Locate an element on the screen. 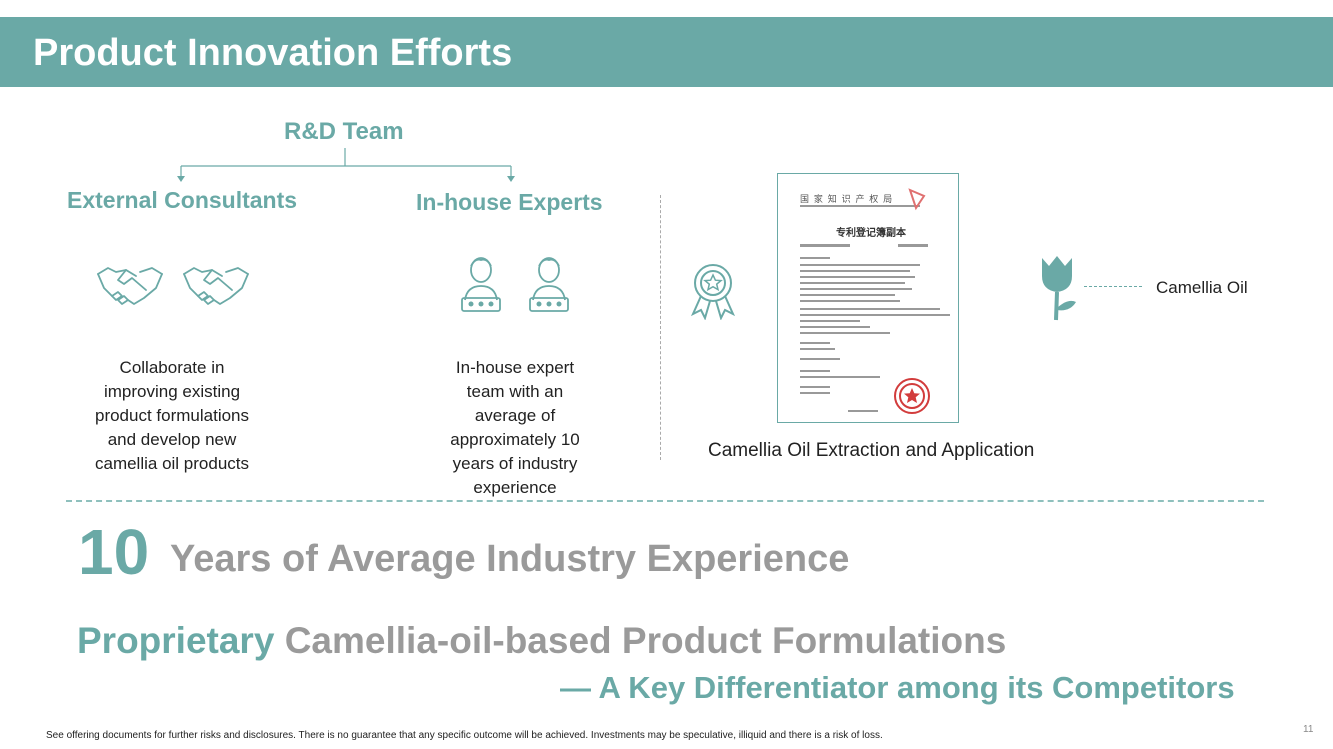 Image resolution: width=1333 pixels, height=749 pixels. page-title: Product Innovation Efforts is located at coordinates (273, 53).